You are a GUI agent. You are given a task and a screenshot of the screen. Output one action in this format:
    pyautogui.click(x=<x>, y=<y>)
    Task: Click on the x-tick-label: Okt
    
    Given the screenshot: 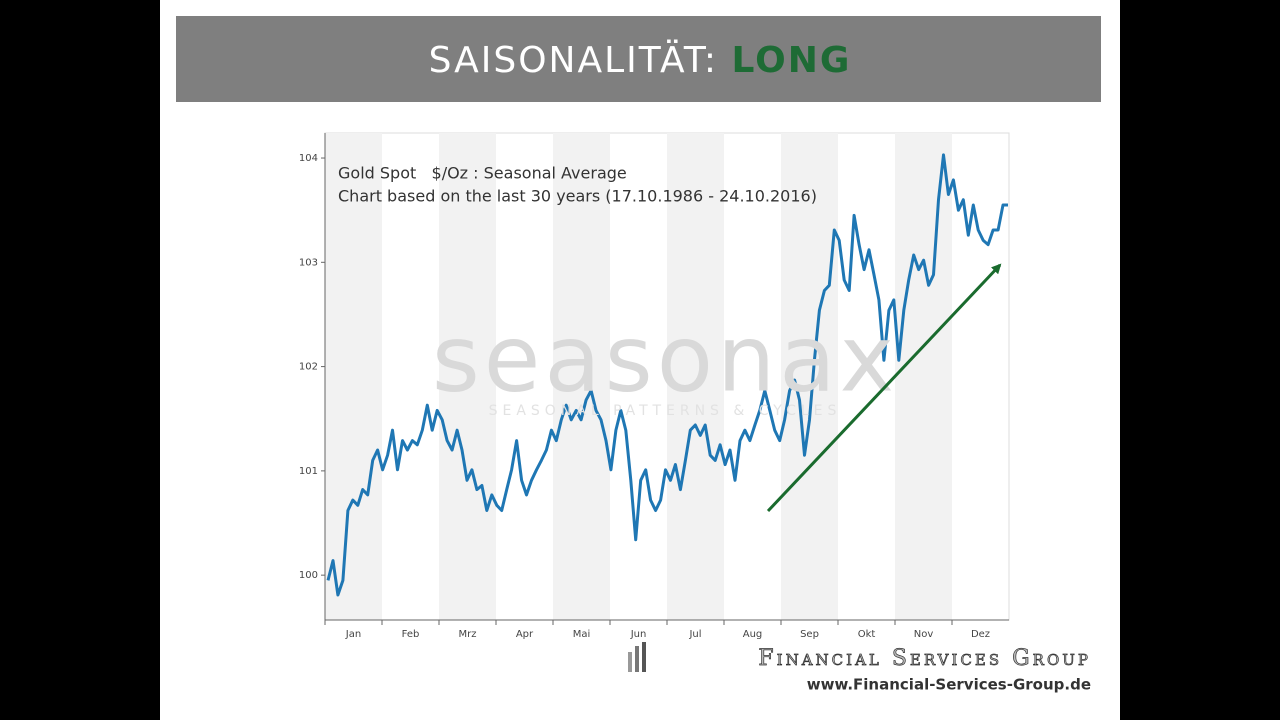 What is the action you would take?
    pyautogui.click(x=867, y=634)
    